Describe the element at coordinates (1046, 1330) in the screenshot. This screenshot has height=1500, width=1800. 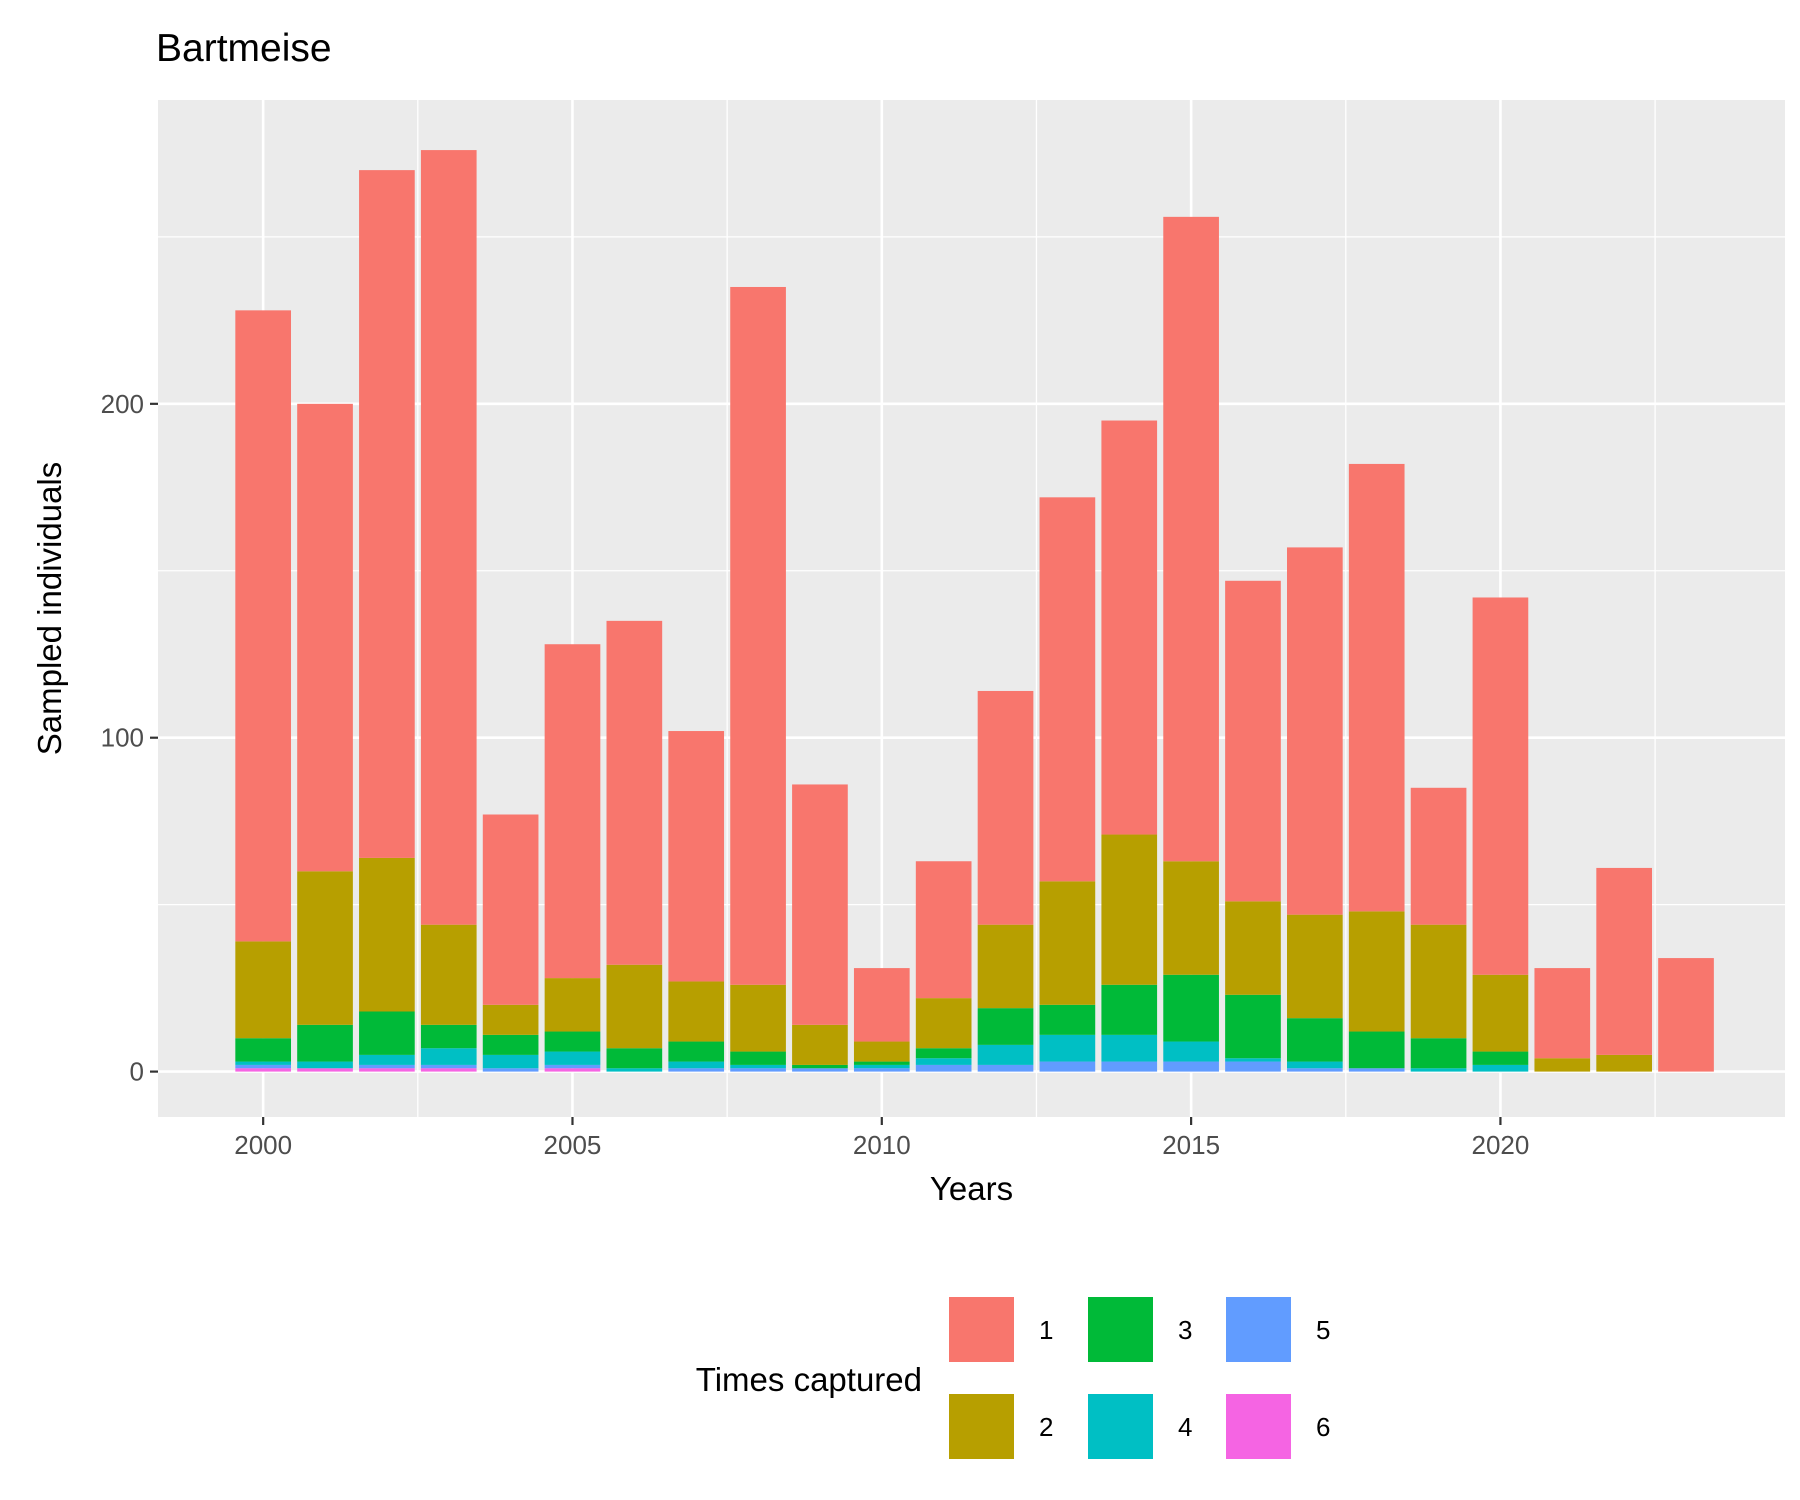
I see `legend-label-1: 1` at that location.